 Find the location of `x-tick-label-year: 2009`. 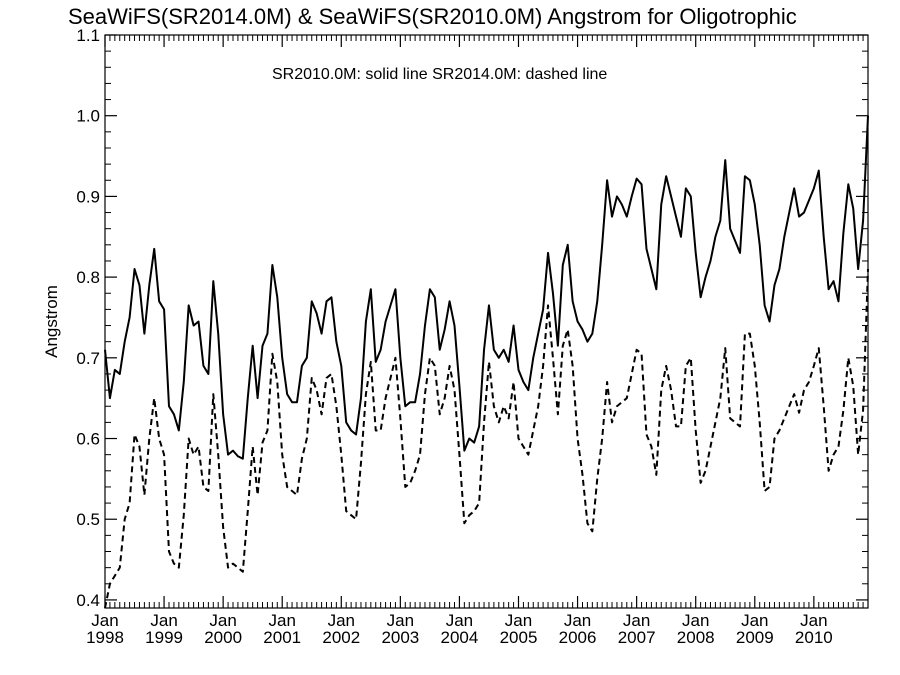

x-tick-label-year: 2009 is located at coordinates (755, 637).